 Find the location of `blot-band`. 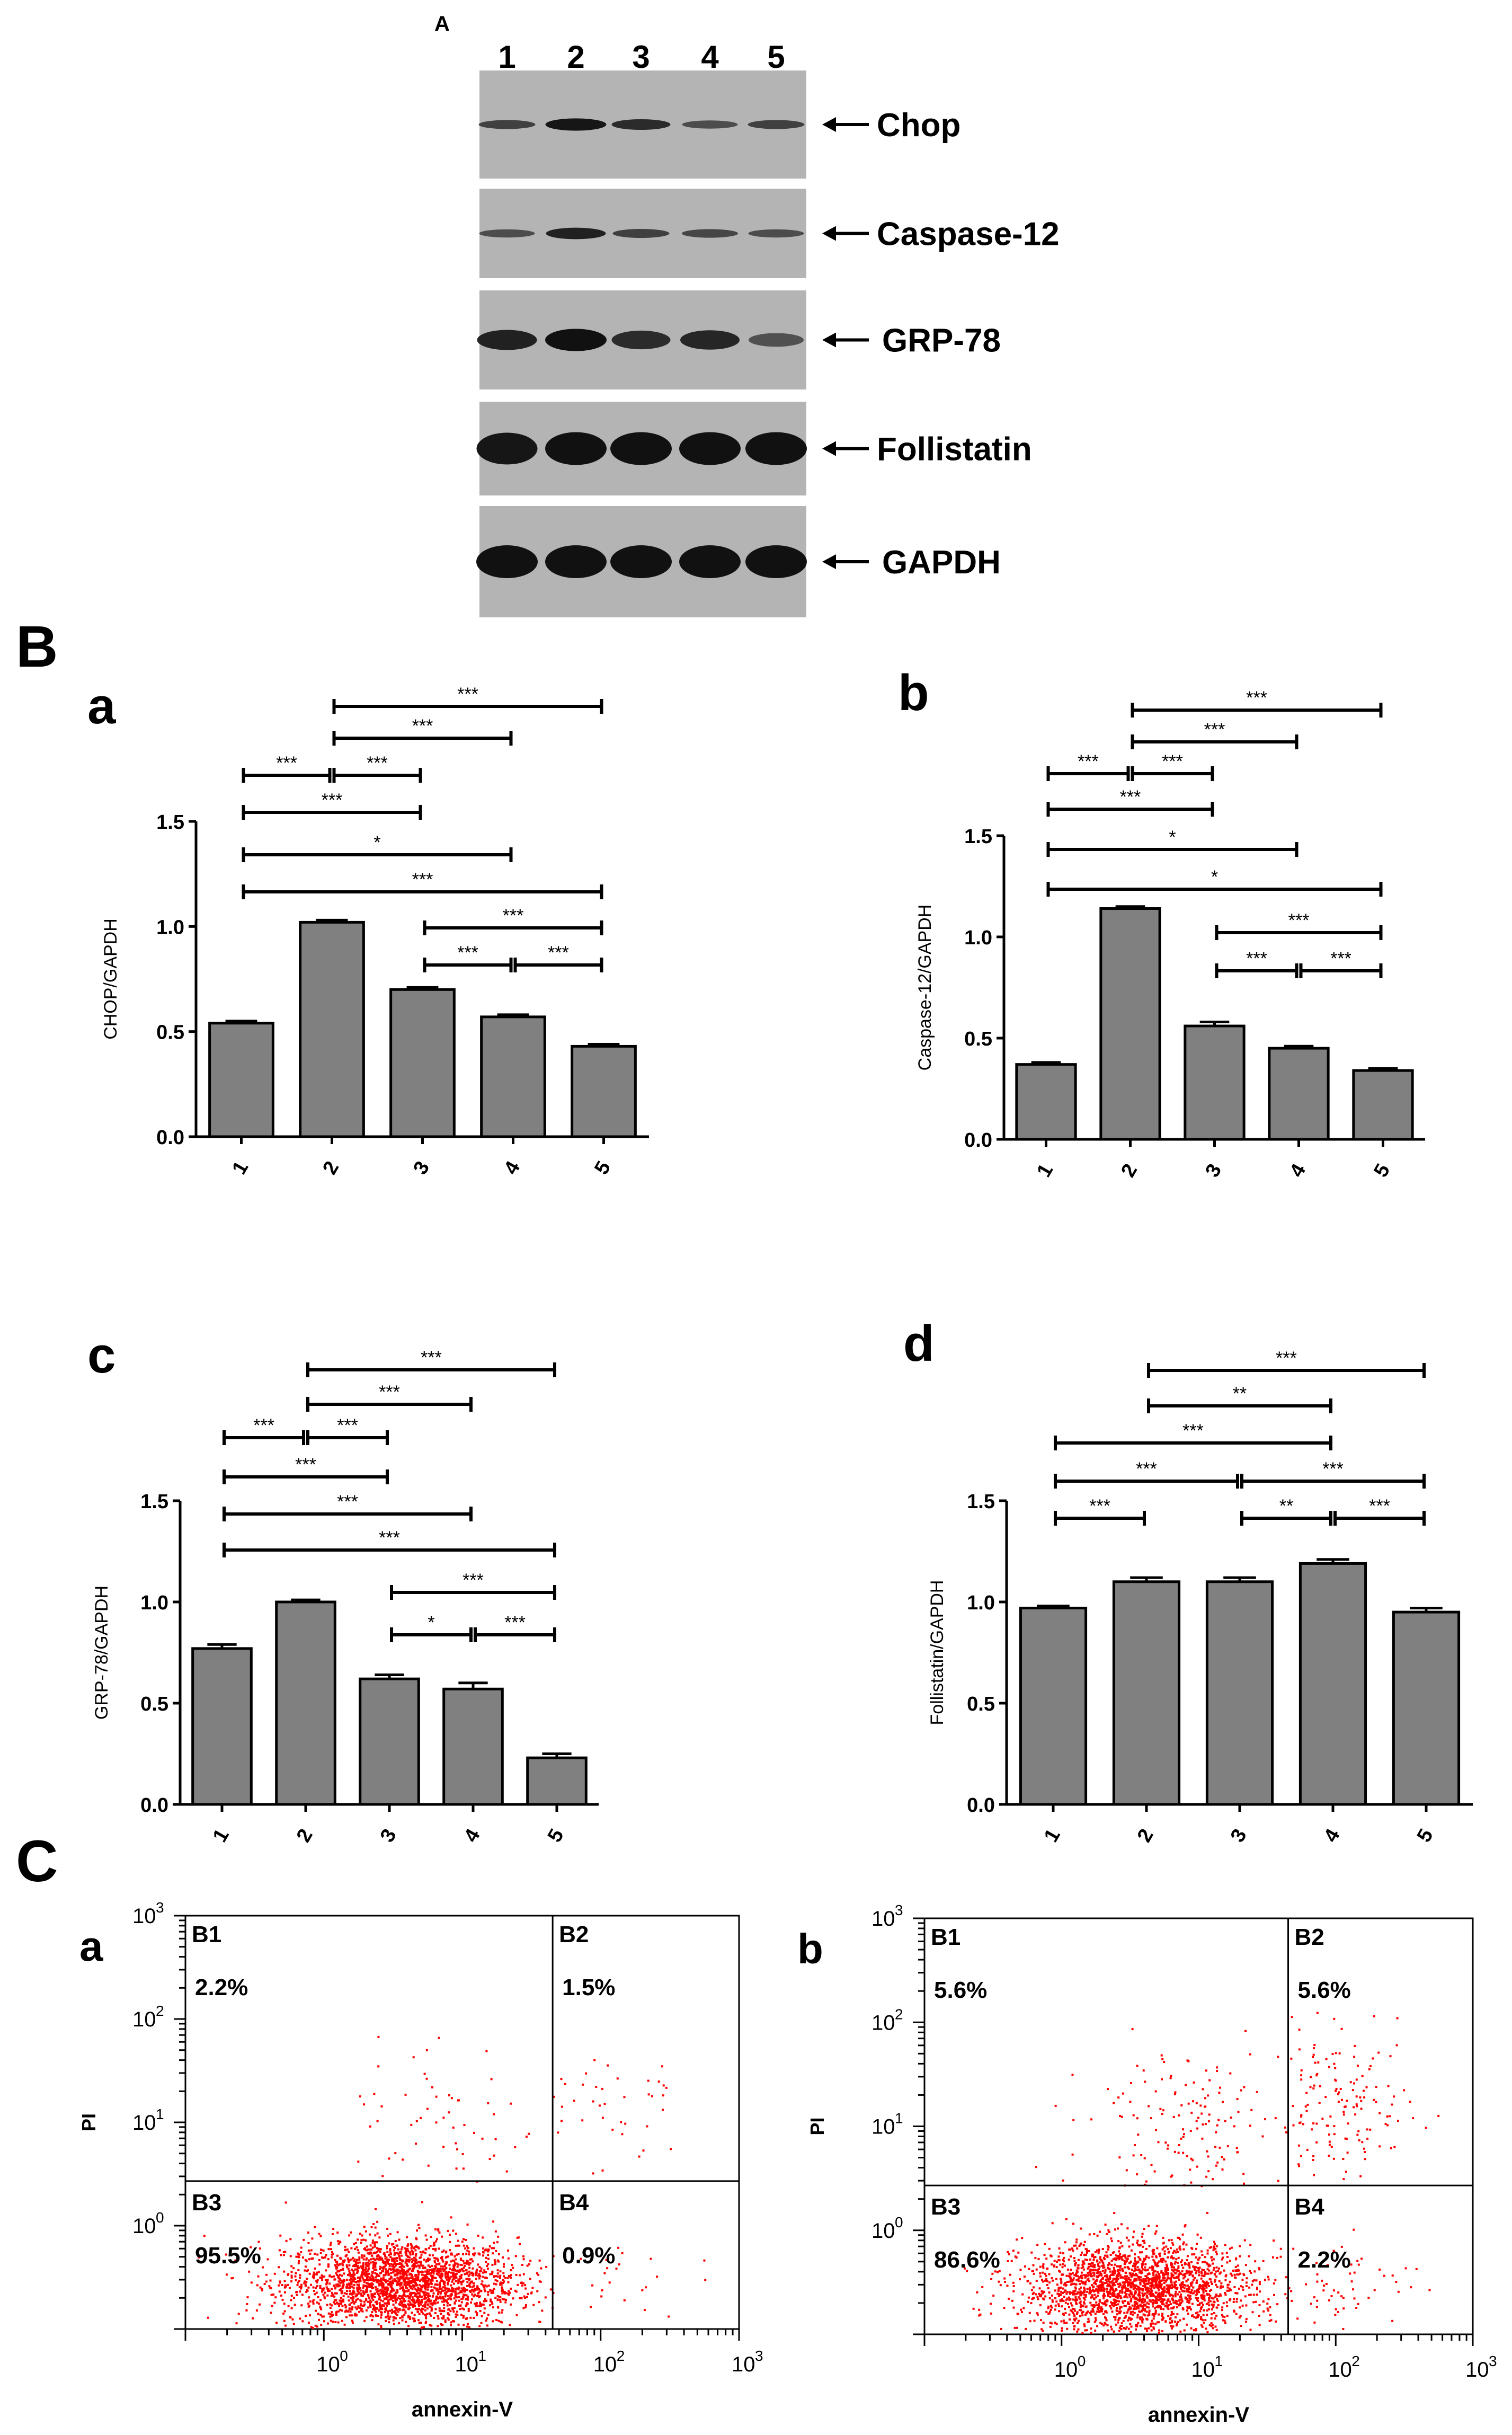

blot-band is located at coordinates (641, 124).